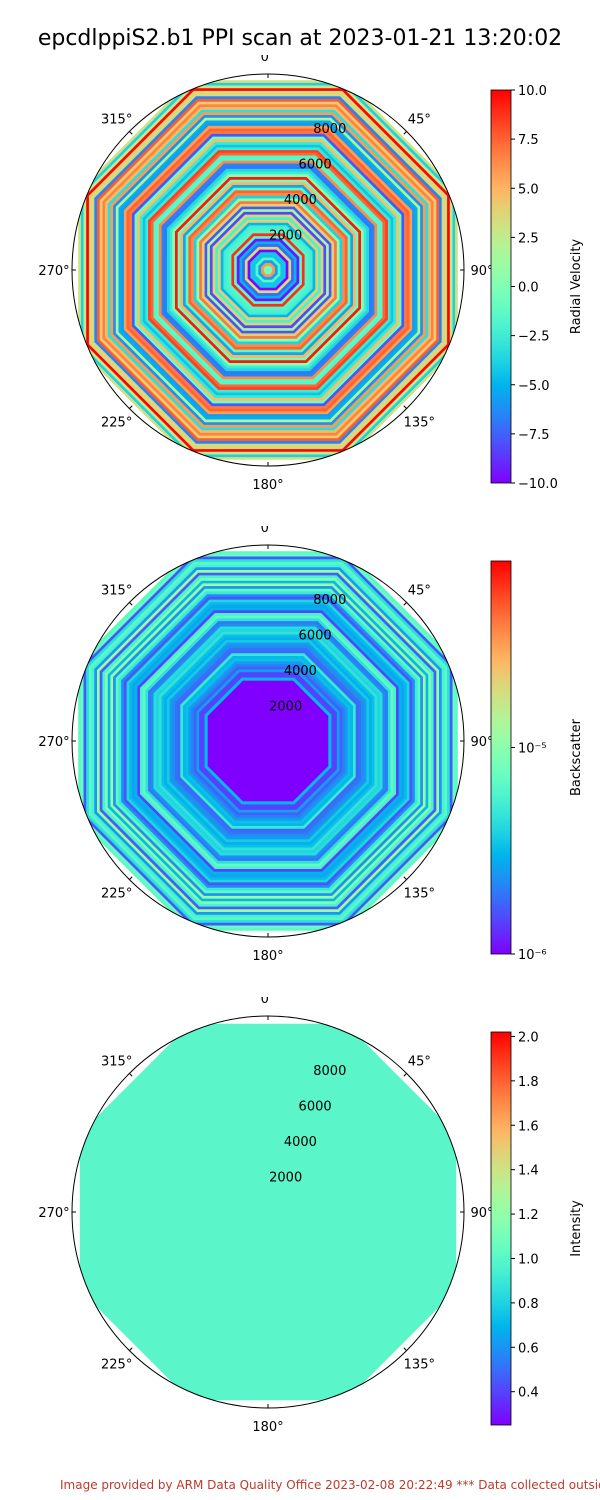 Image resolution: width=600 pixels, height=1500 pixels. Describe the element at coordinates (528, 1126) in the screenshot. I see `colorbar-tick-label: 1.6` at that location.